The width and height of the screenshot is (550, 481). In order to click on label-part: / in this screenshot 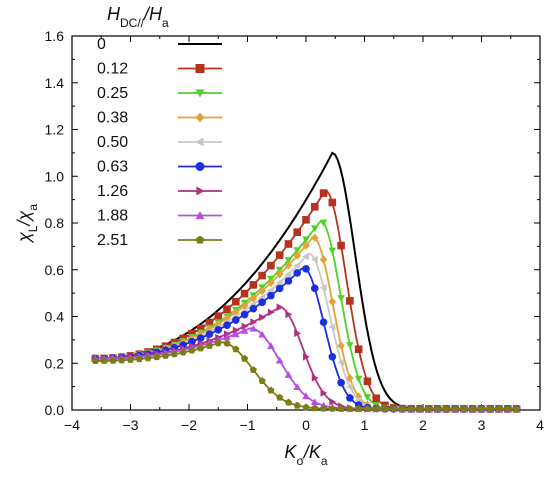, I will do `click(306, 452)`.